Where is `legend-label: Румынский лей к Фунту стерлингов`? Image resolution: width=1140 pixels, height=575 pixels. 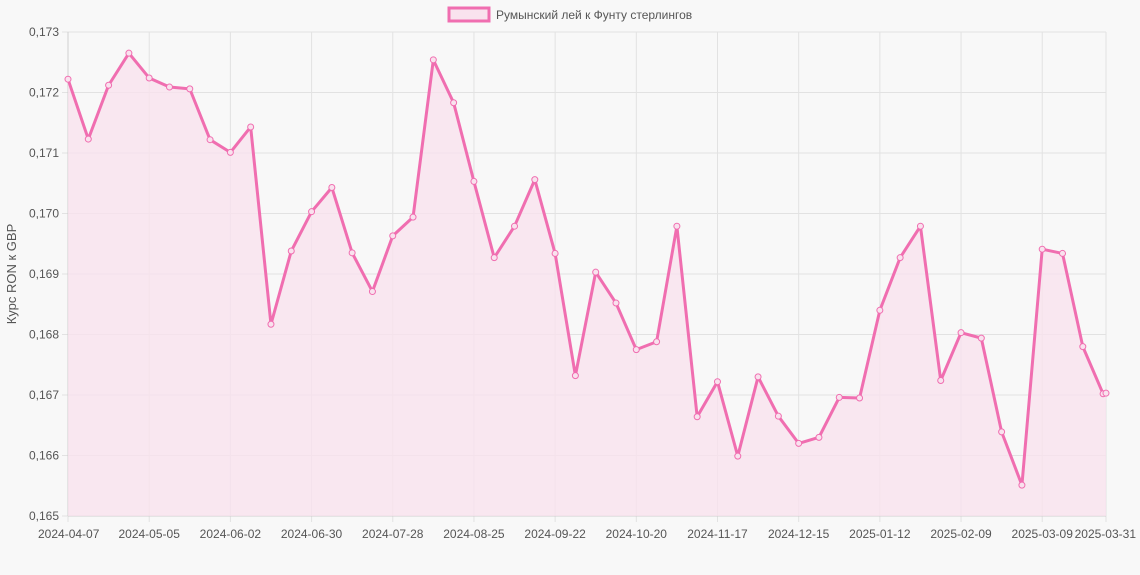
legend-label: Румынский лей к Фунту стерлингов is located at coordinates (594, 15).